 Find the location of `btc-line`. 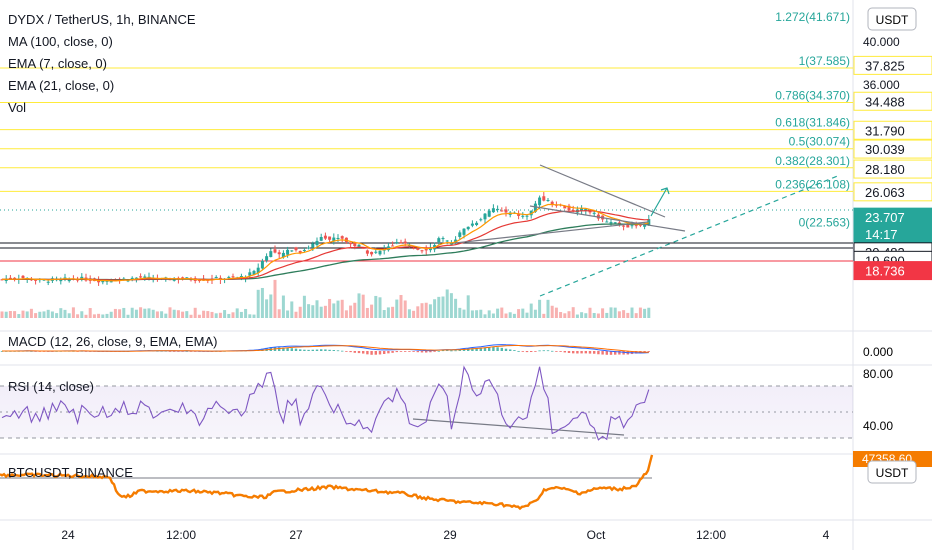

btc-line is located at coordinates (327, 482).